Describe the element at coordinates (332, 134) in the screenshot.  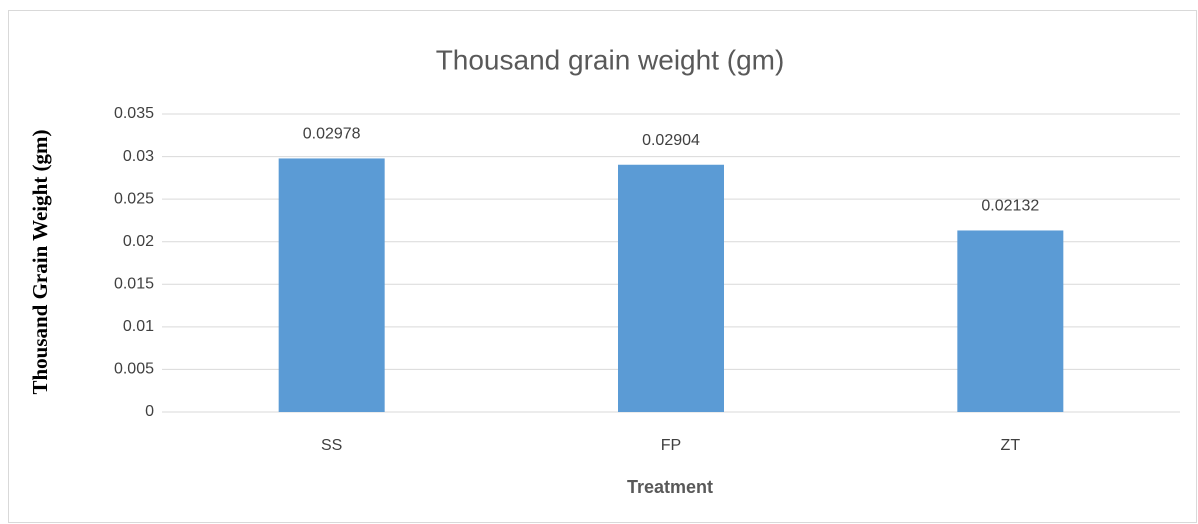
I see `data-label: 0.02978` at that location.